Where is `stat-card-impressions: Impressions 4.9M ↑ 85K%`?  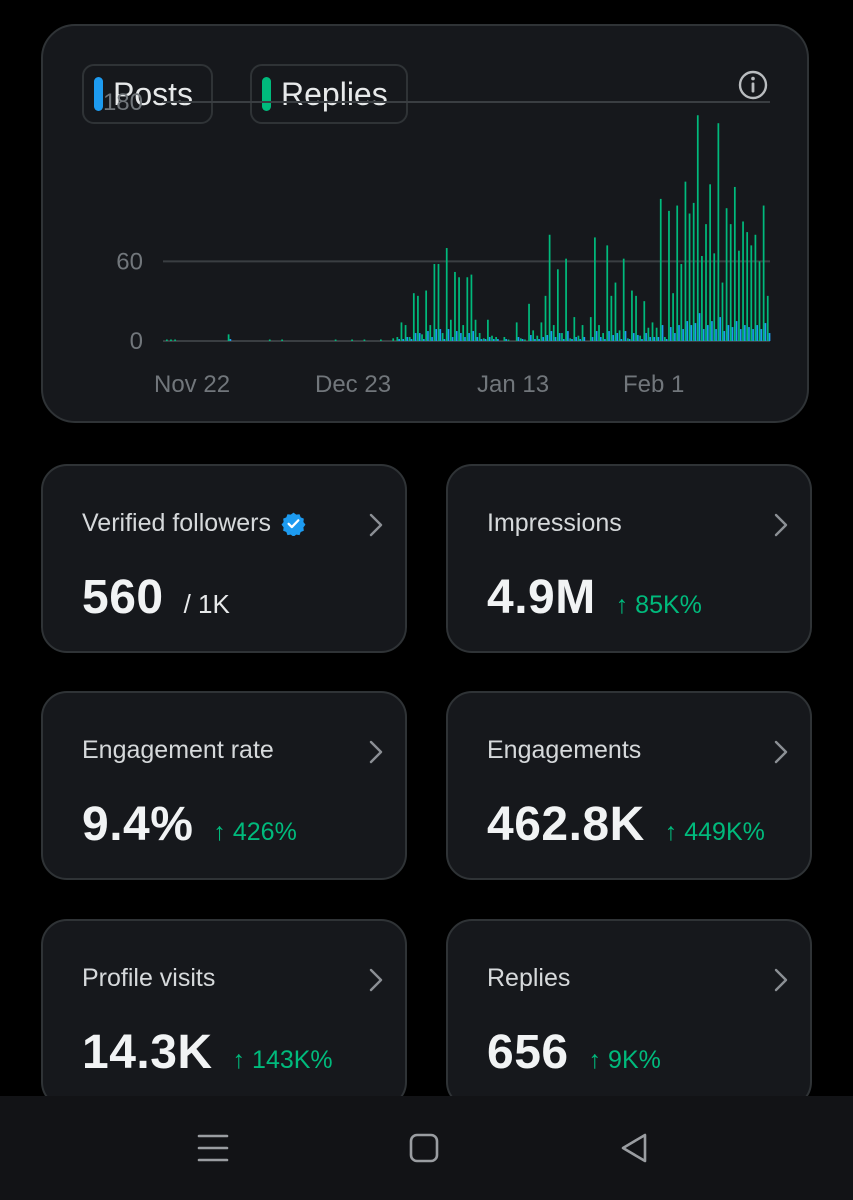 stat-card-impressions: Impressions 4.9M ↑ 85K% is located at coordinates (629, 558).